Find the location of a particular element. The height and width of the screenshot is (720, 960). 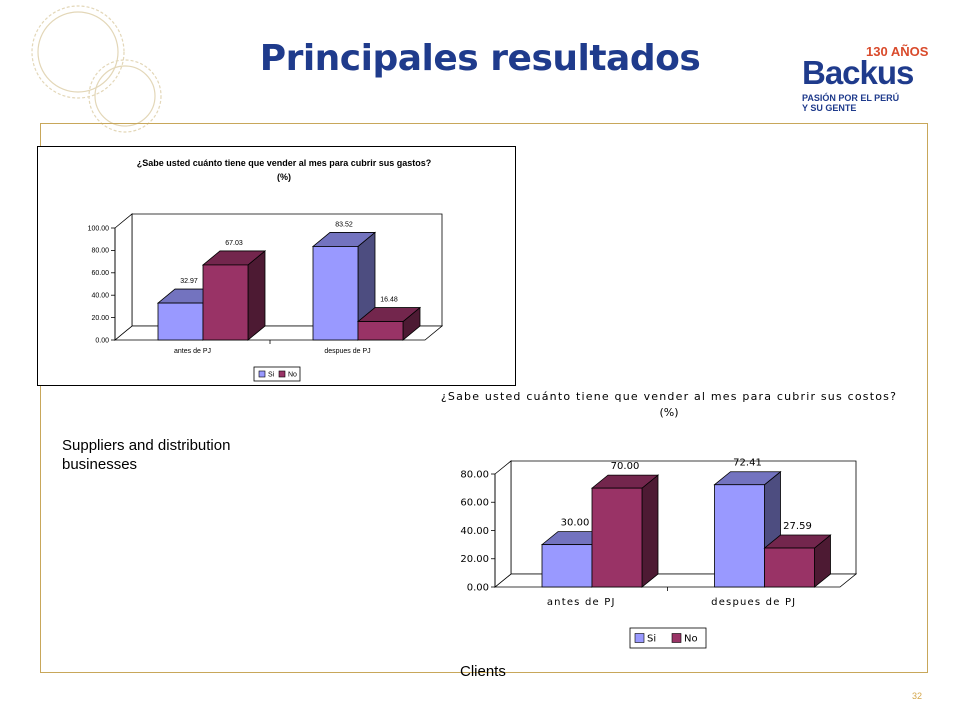

logo-wordmark: Backus is located at coordinates (858, 72).